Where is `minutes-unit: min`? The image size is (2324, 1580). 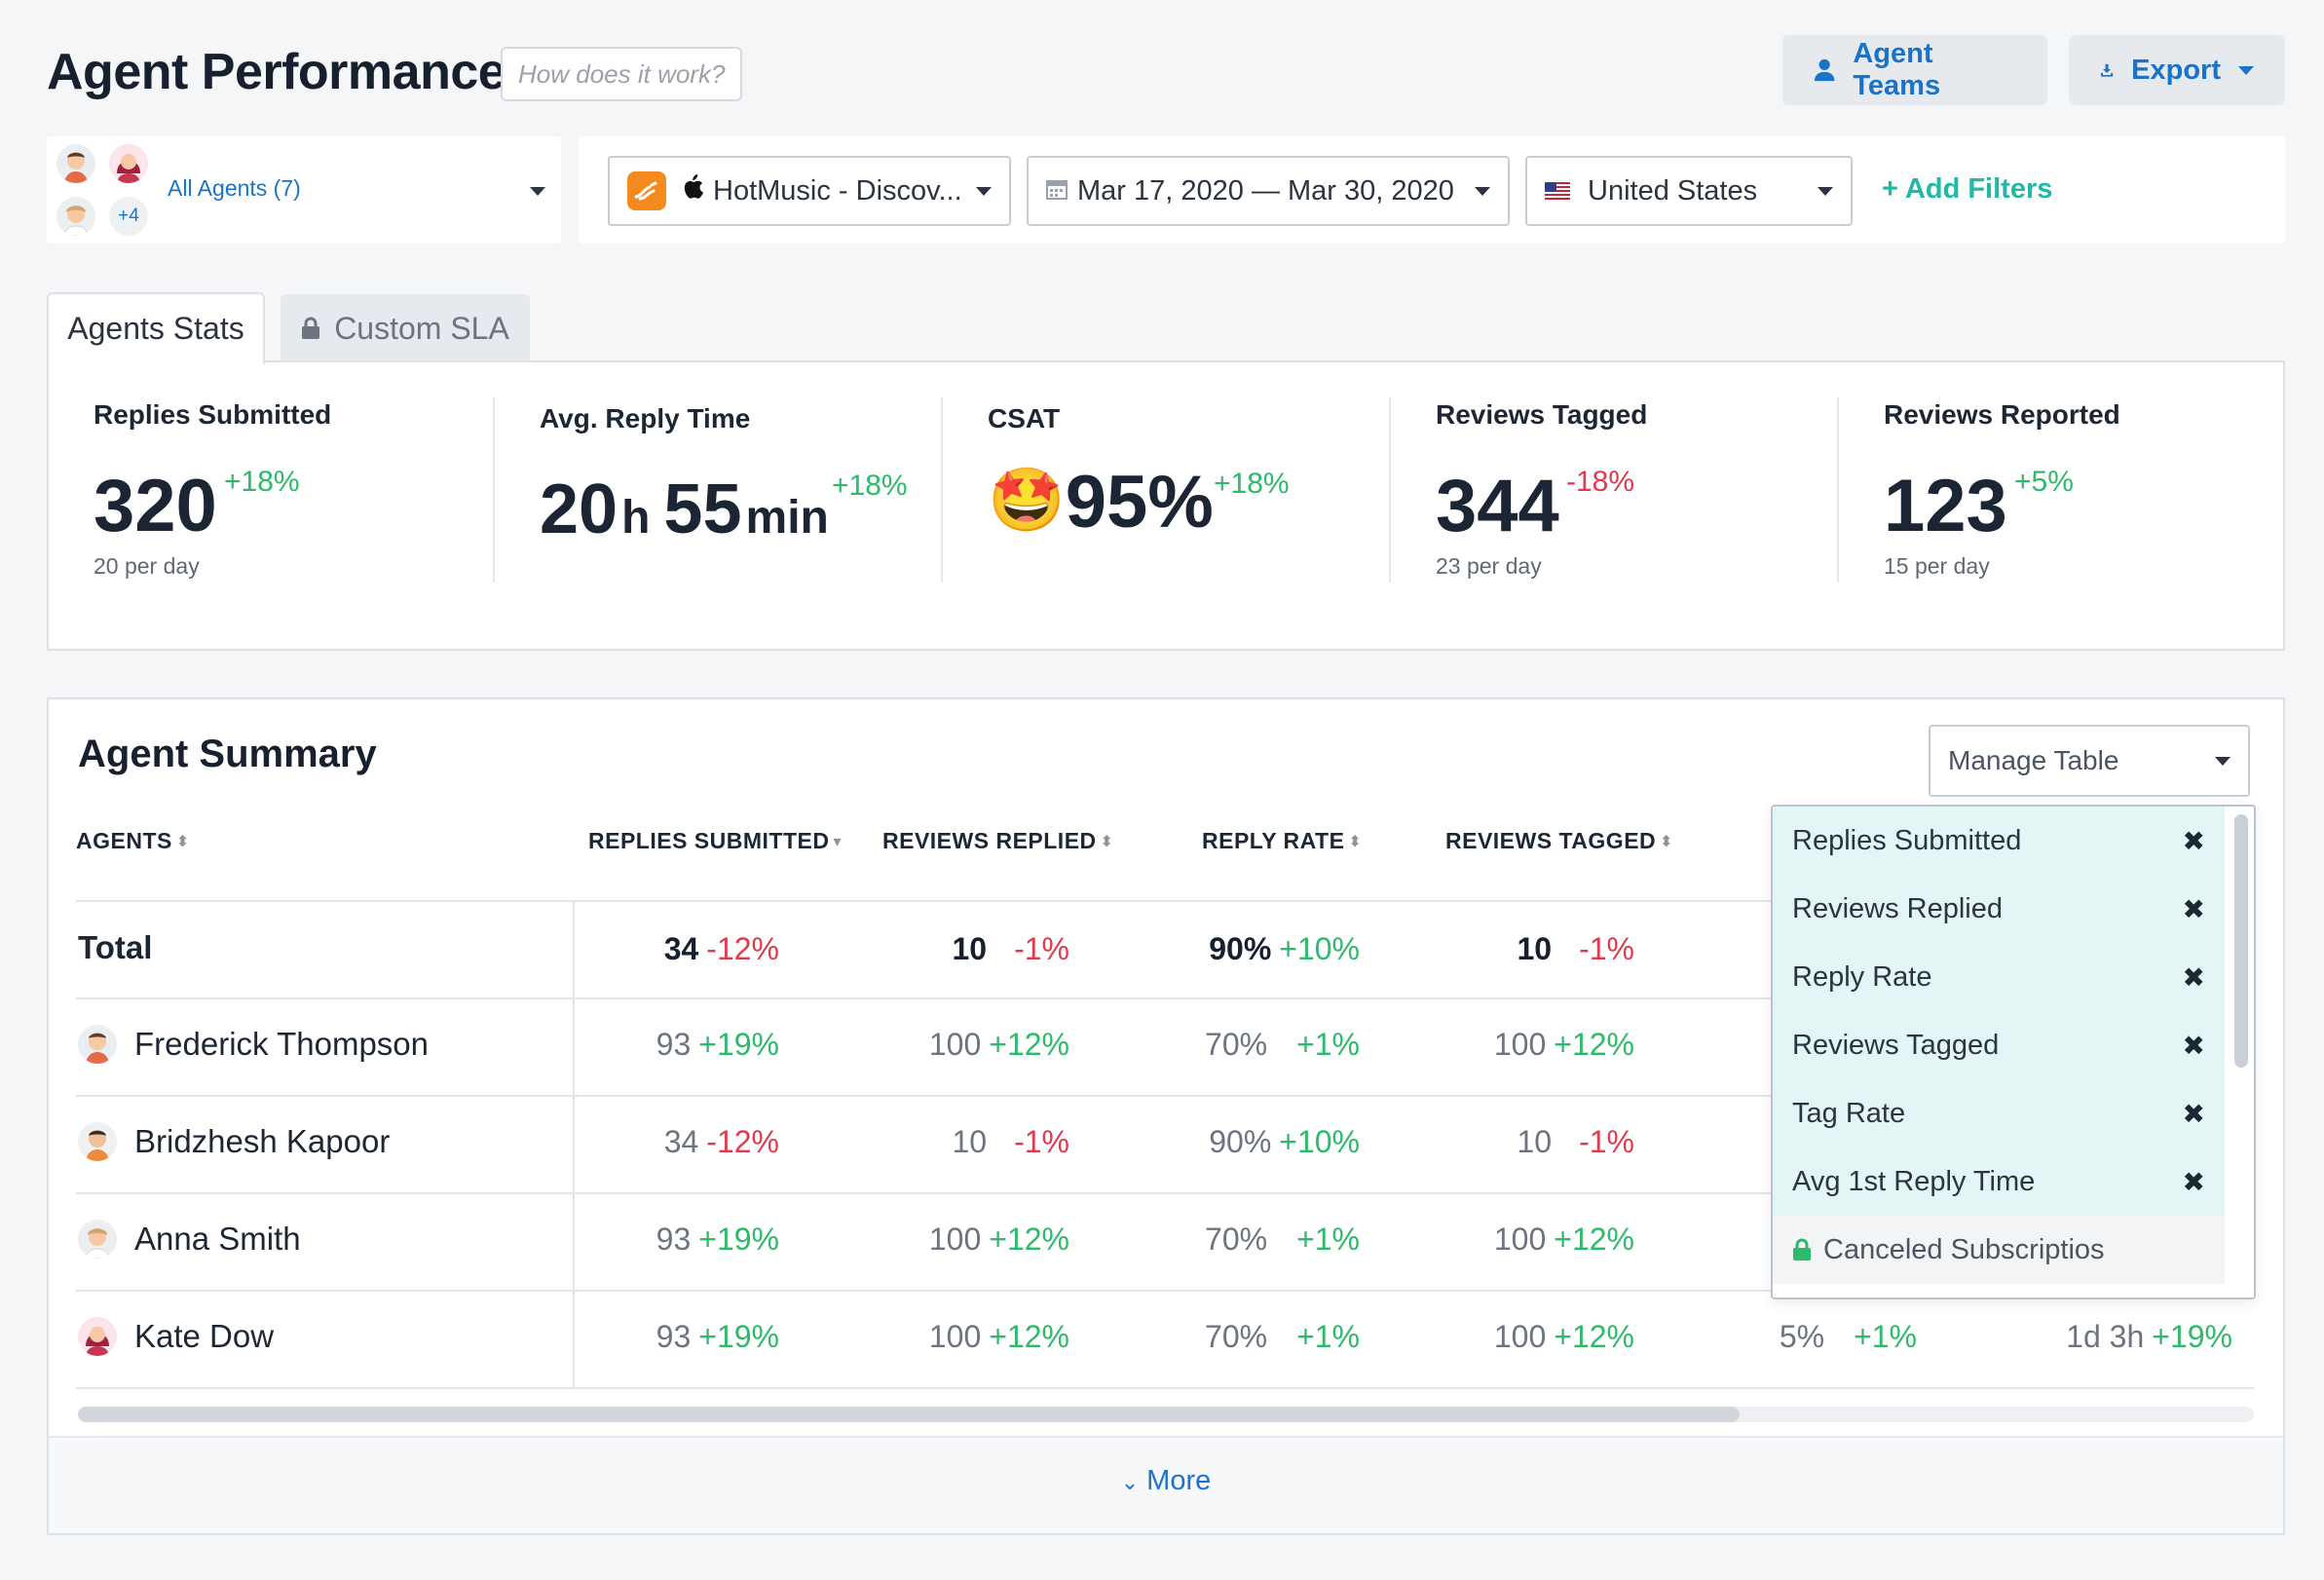 minutes-unit: min is located at coordinates (787, 518).